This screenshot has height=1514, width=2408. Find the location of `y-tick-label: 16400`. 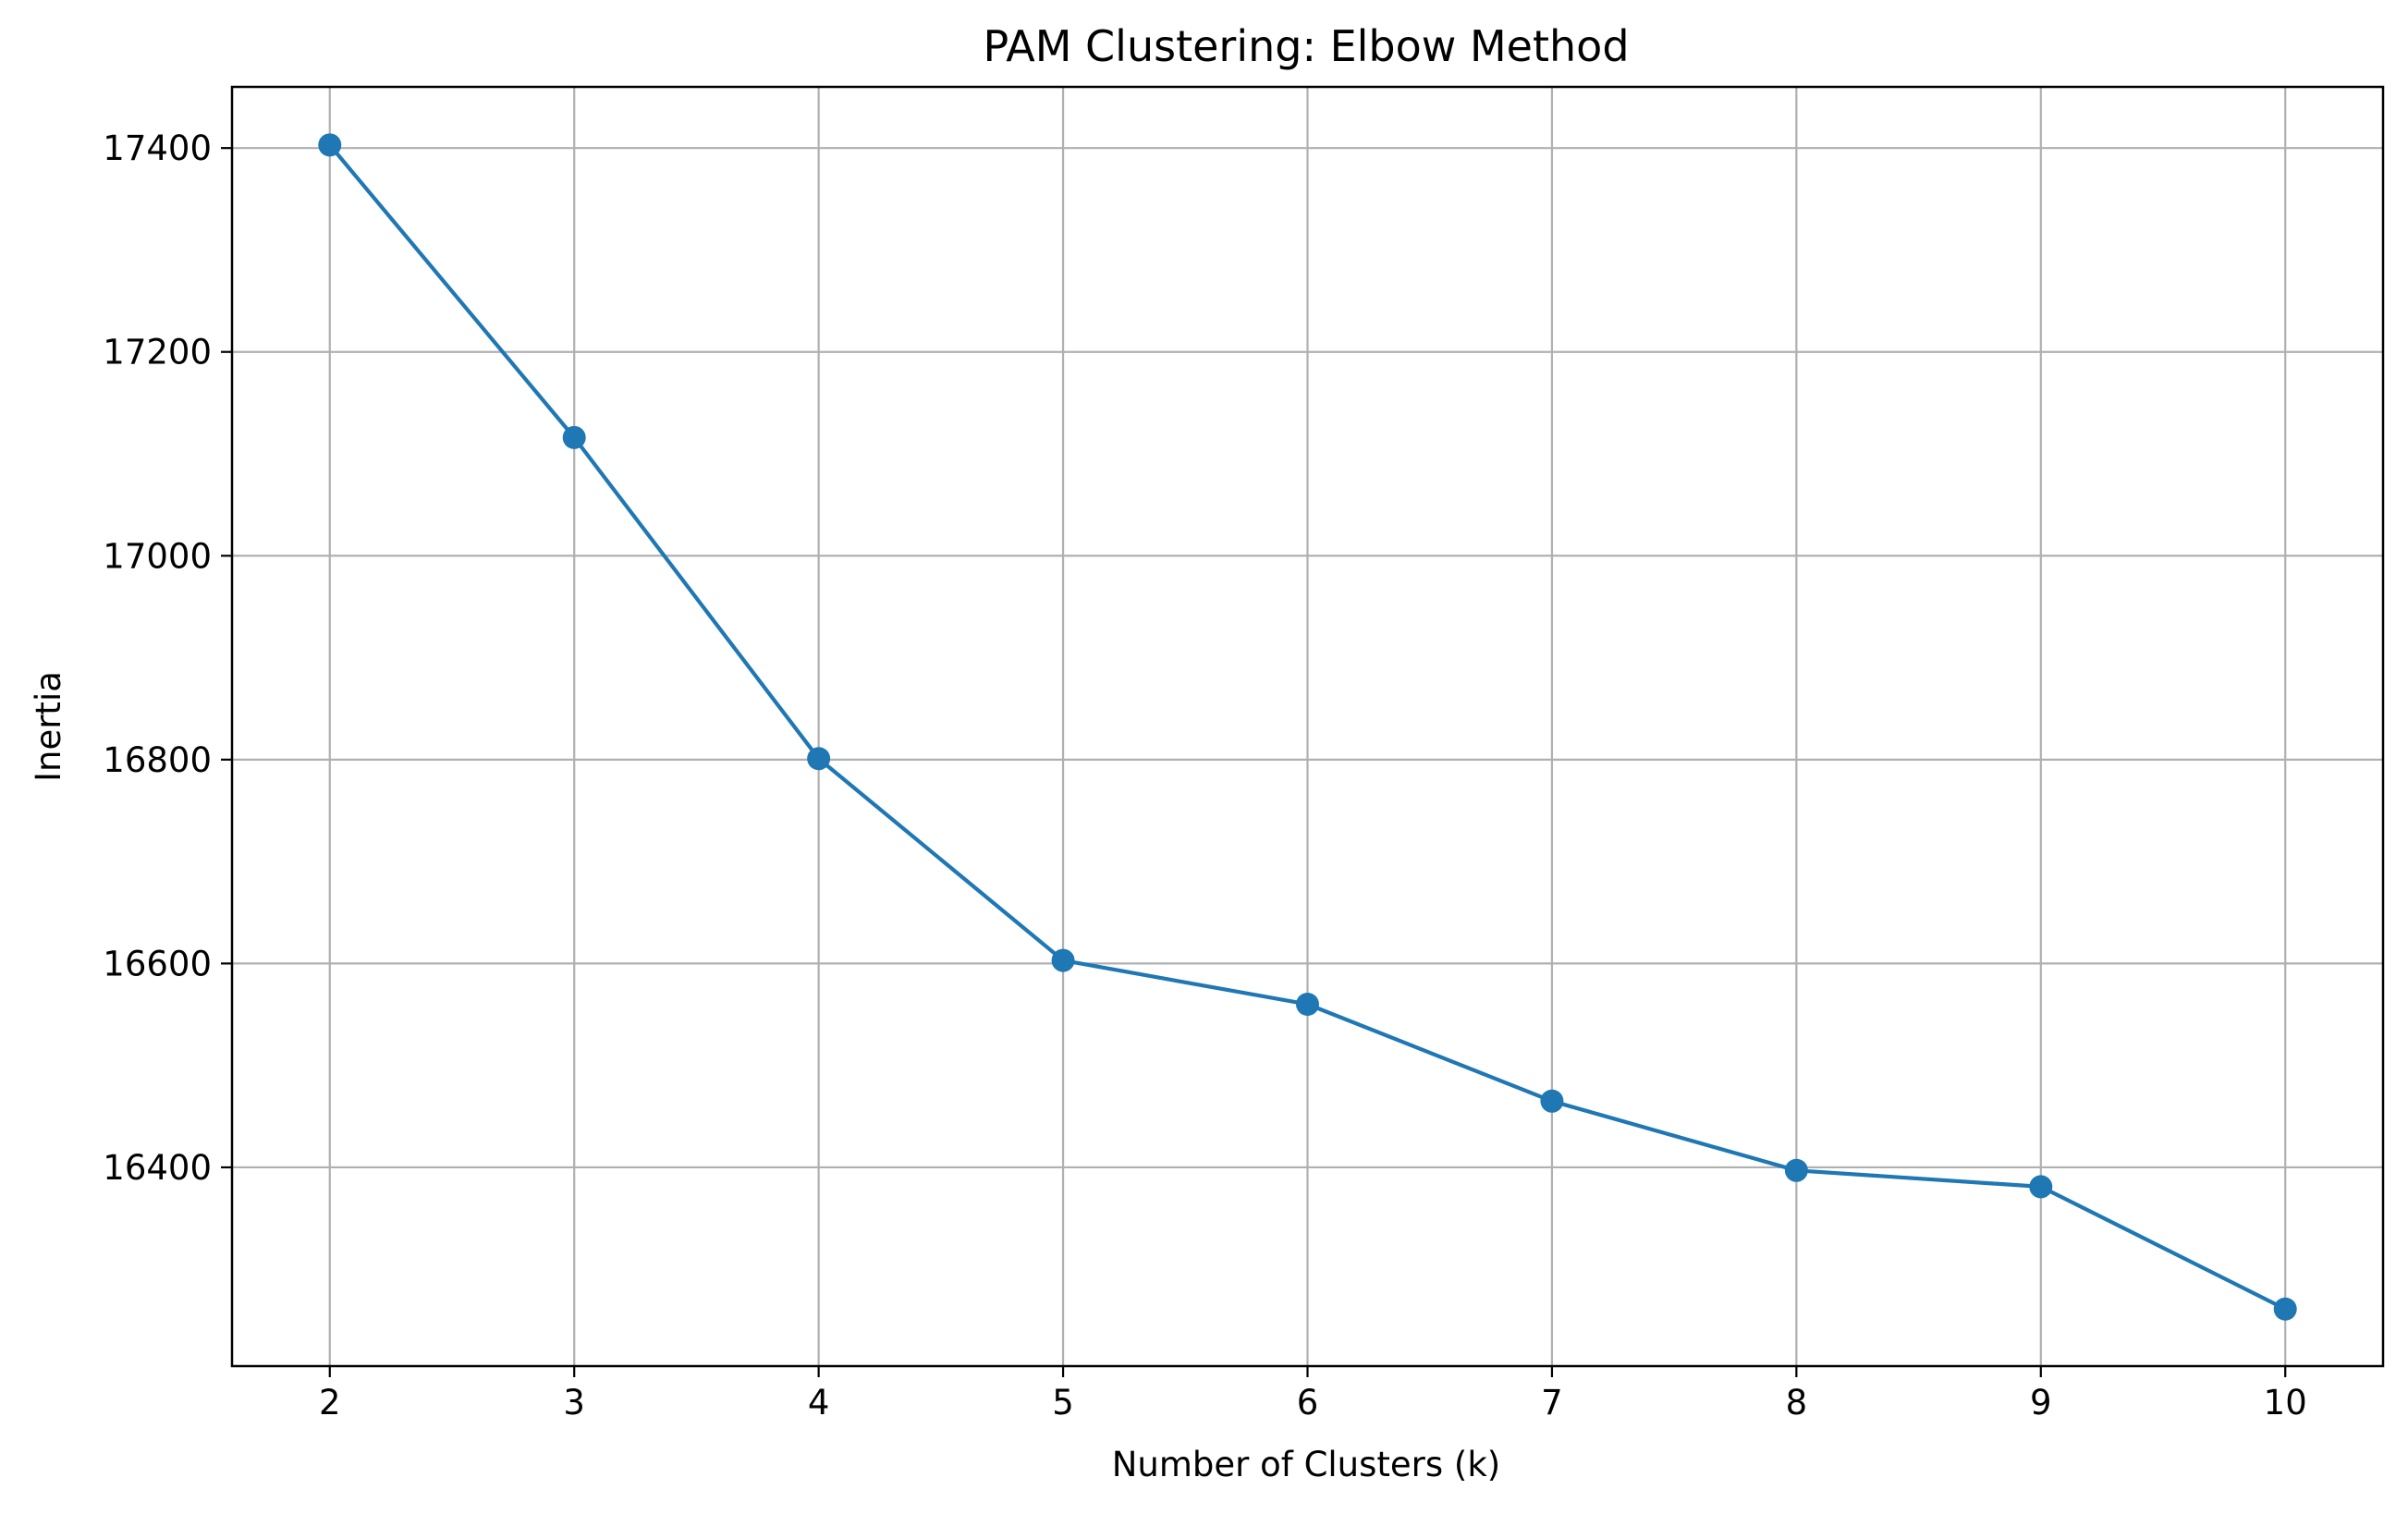

y-tick-label: 16400 is located at coordinates (157, 1168).